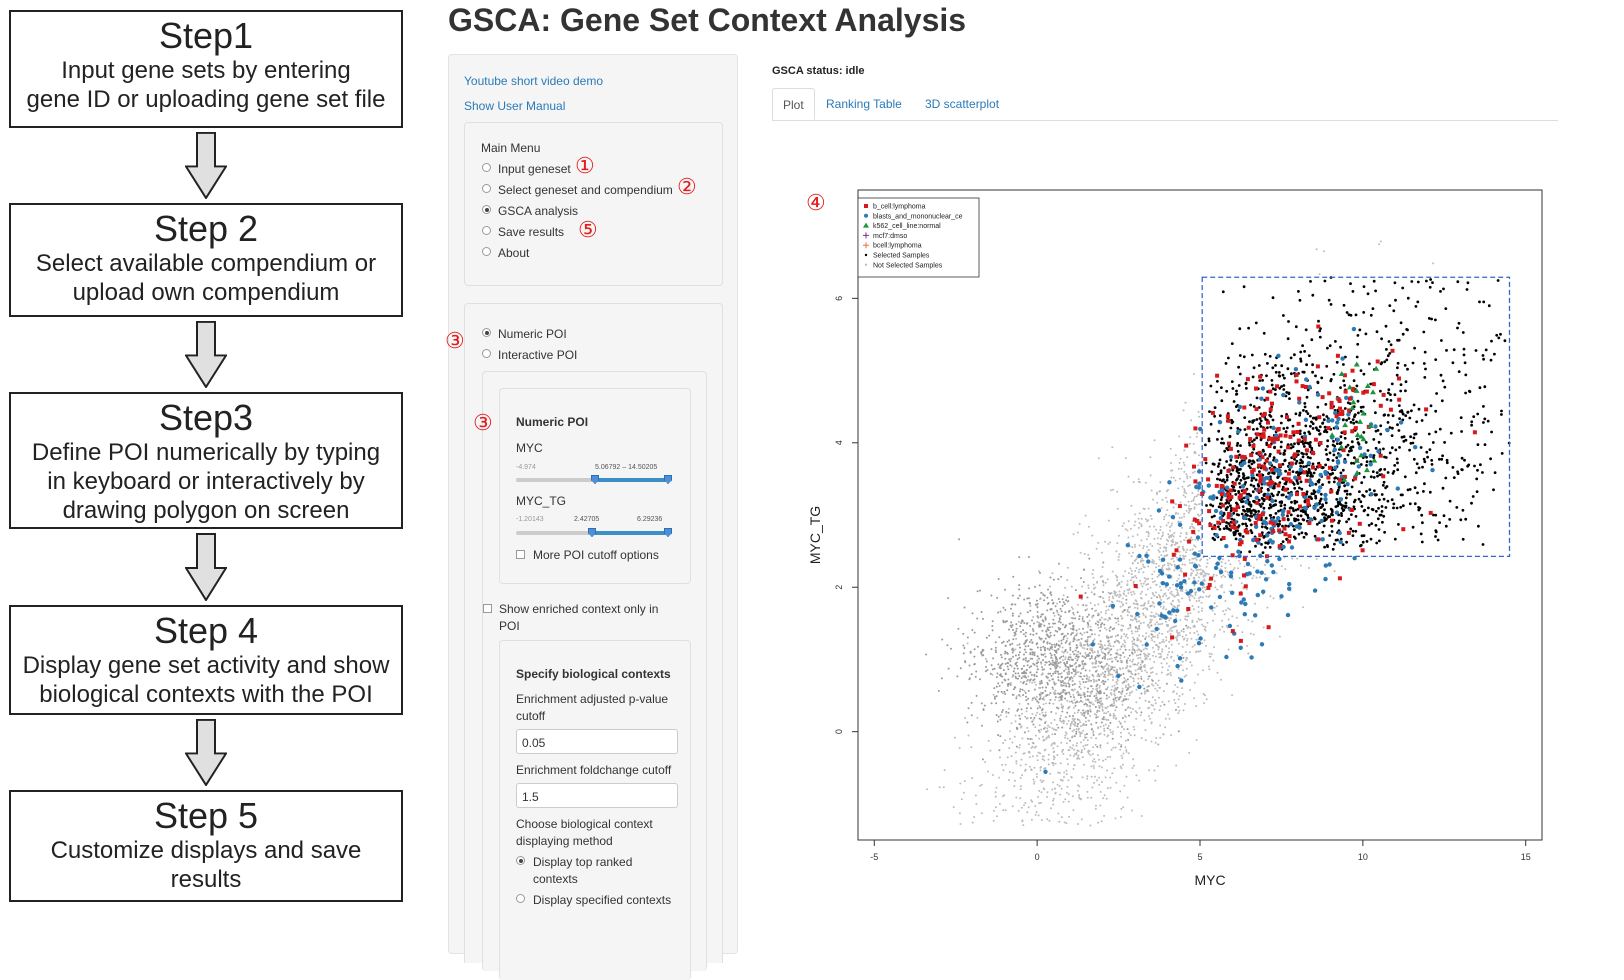 The width and height of the screenshot is (1624, 980). I want to click on radio-interactive-poi, so click(486, 353).